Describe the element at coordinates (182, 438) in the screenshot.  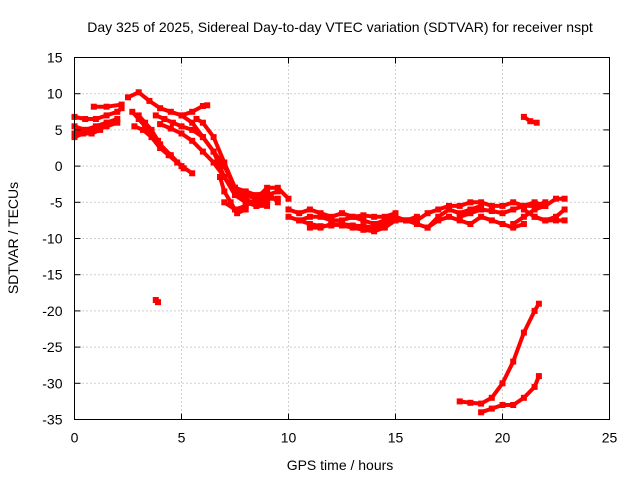
I see `x-tick-label: 5` at that location.